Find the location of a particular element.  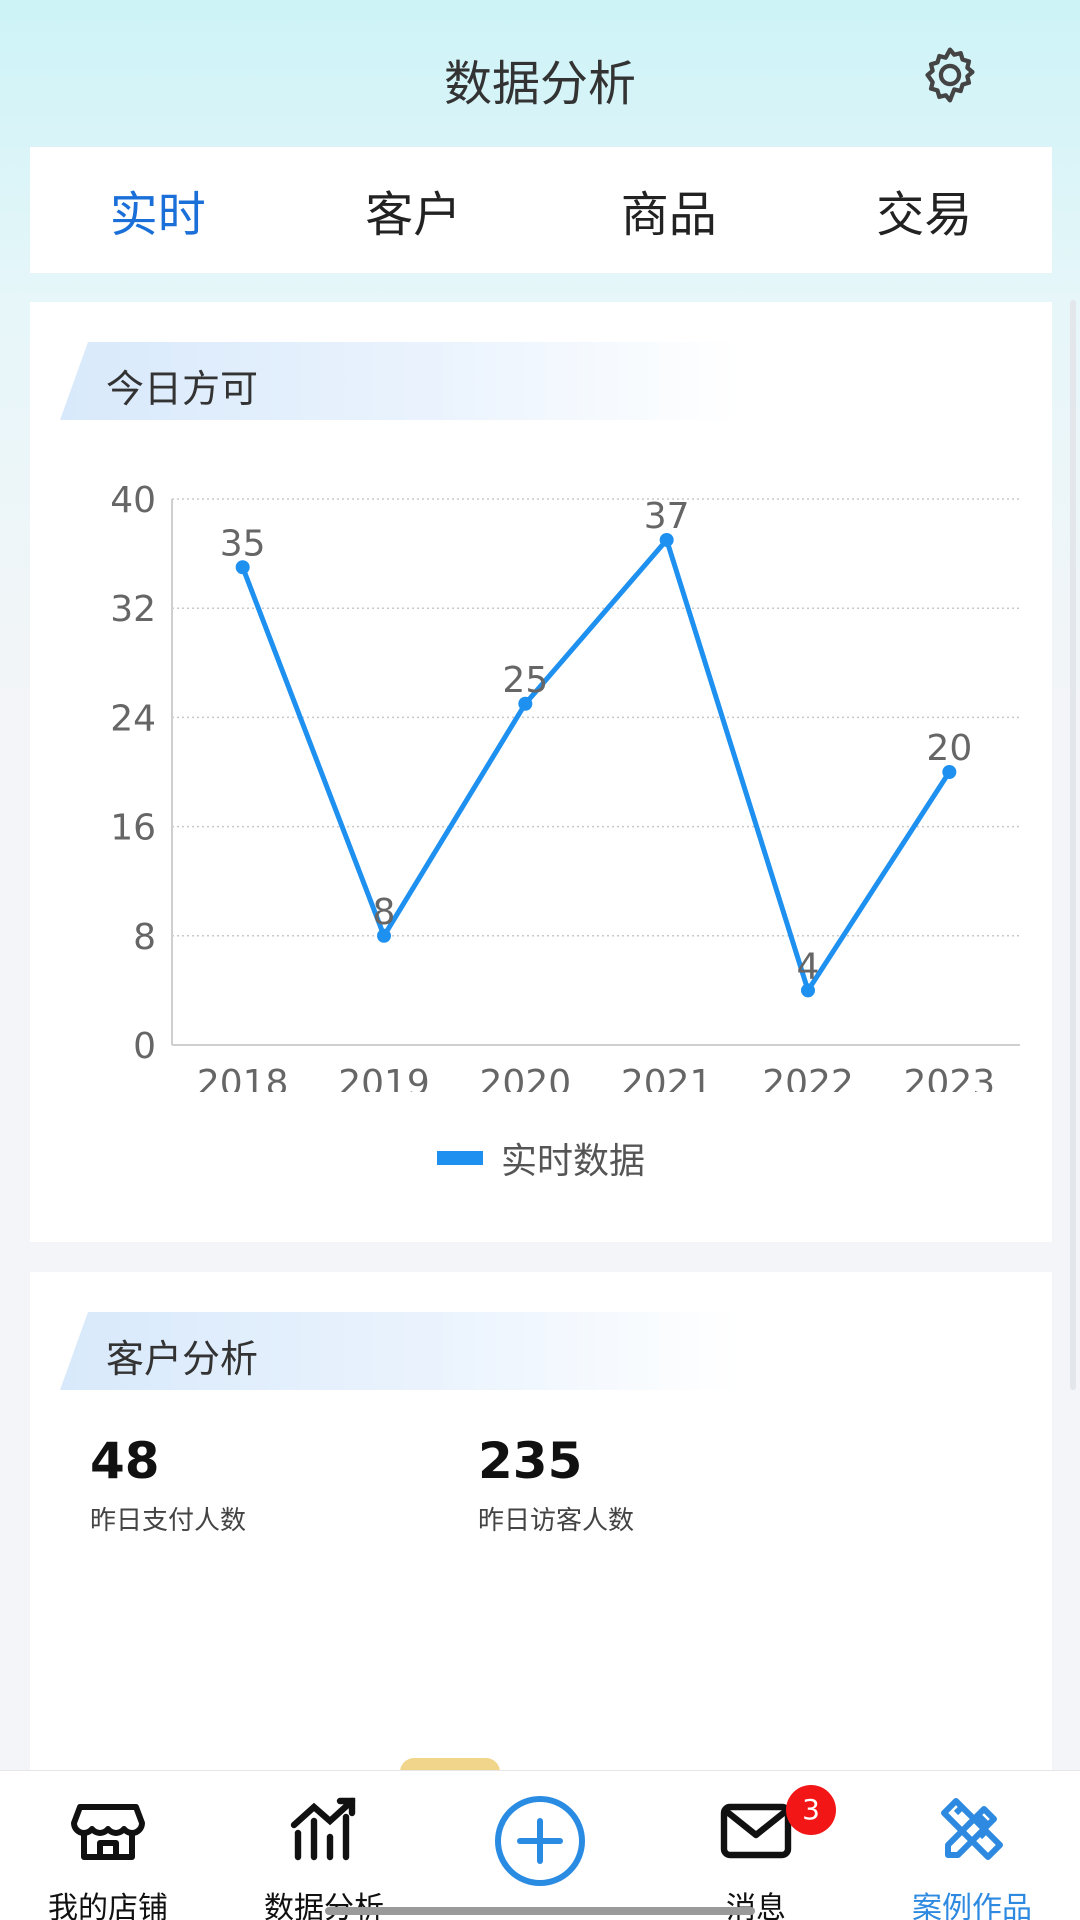

y-tick-label: 0 is located at coordinates (144, 1046).